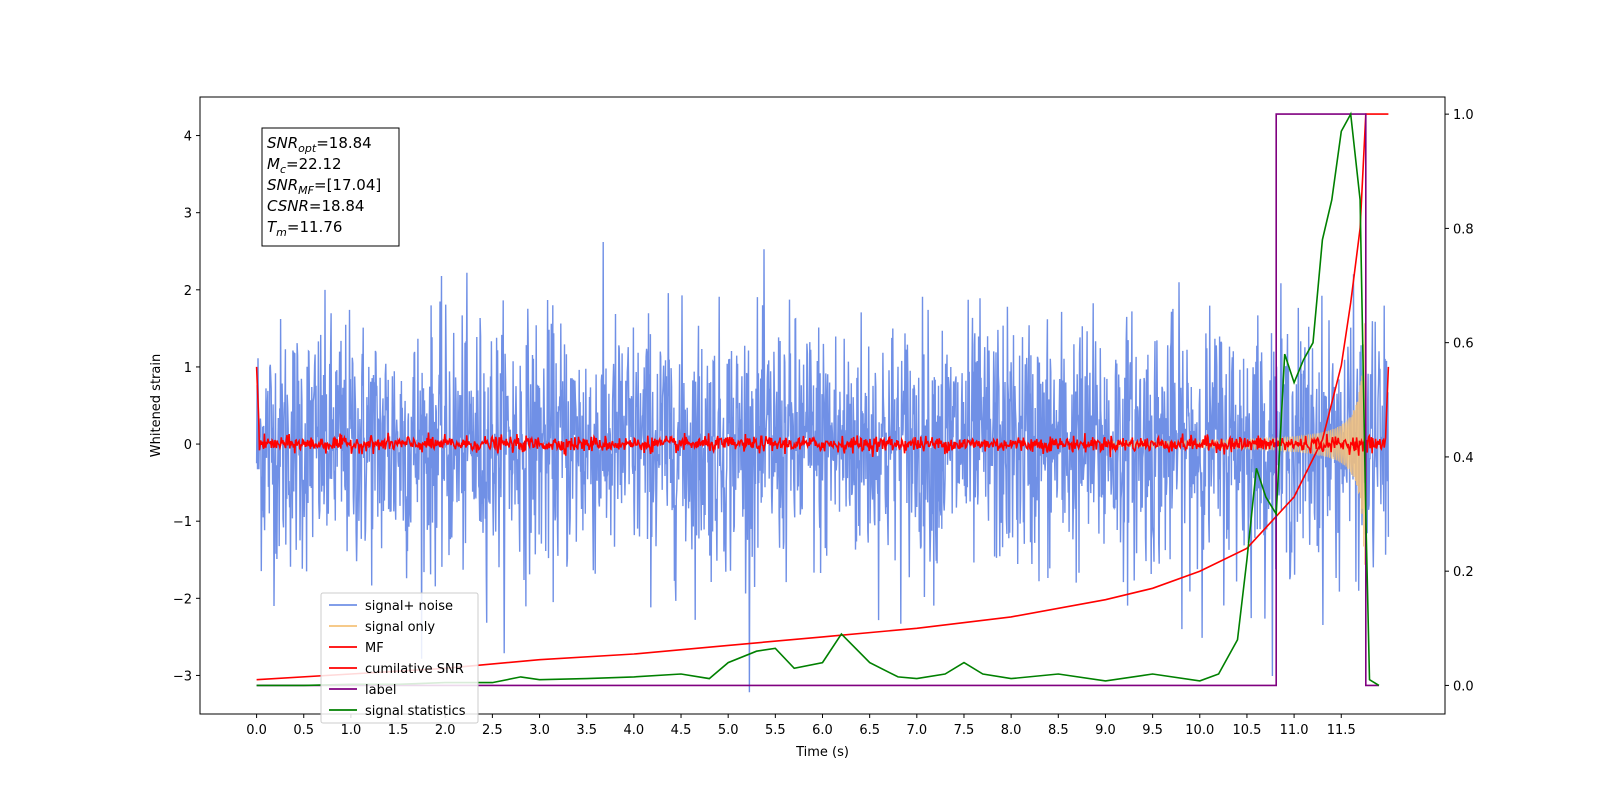 The image size is (1600, 800). Describe the element at coordinates (182, 676) in the screenshot. I see `y-tick-label-left: −3` at that location.